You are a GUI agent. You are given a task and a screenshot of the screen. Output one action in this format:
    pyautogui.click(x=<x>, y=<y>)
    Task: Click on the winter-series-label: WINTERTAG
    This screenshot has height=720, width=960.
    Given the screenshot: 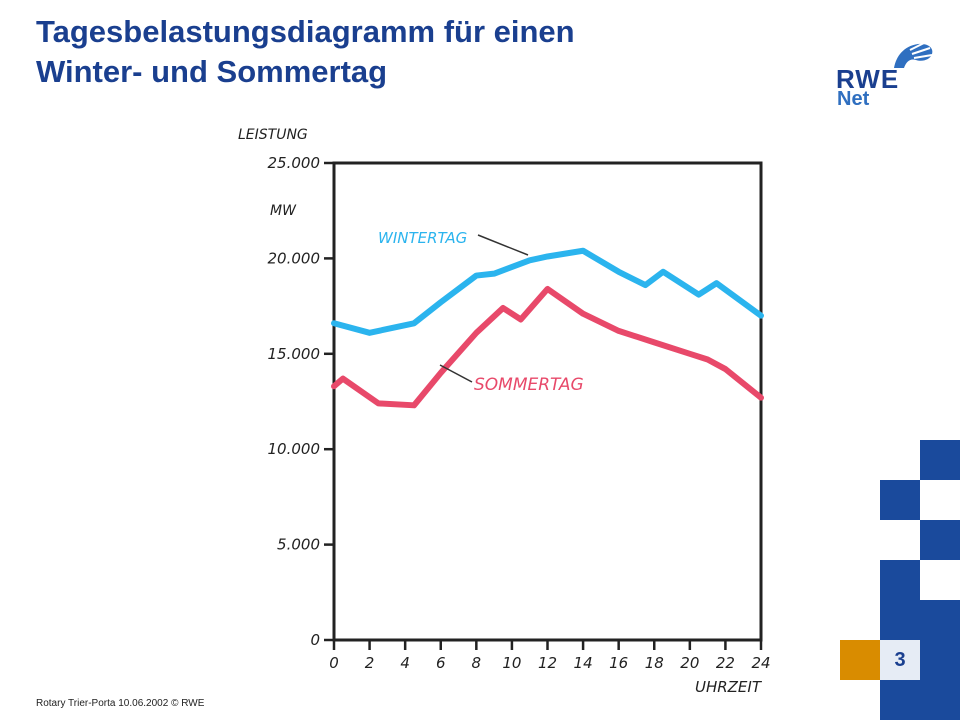 What is the action you would take?
    pyautogui.click(x=422, y=238)
    